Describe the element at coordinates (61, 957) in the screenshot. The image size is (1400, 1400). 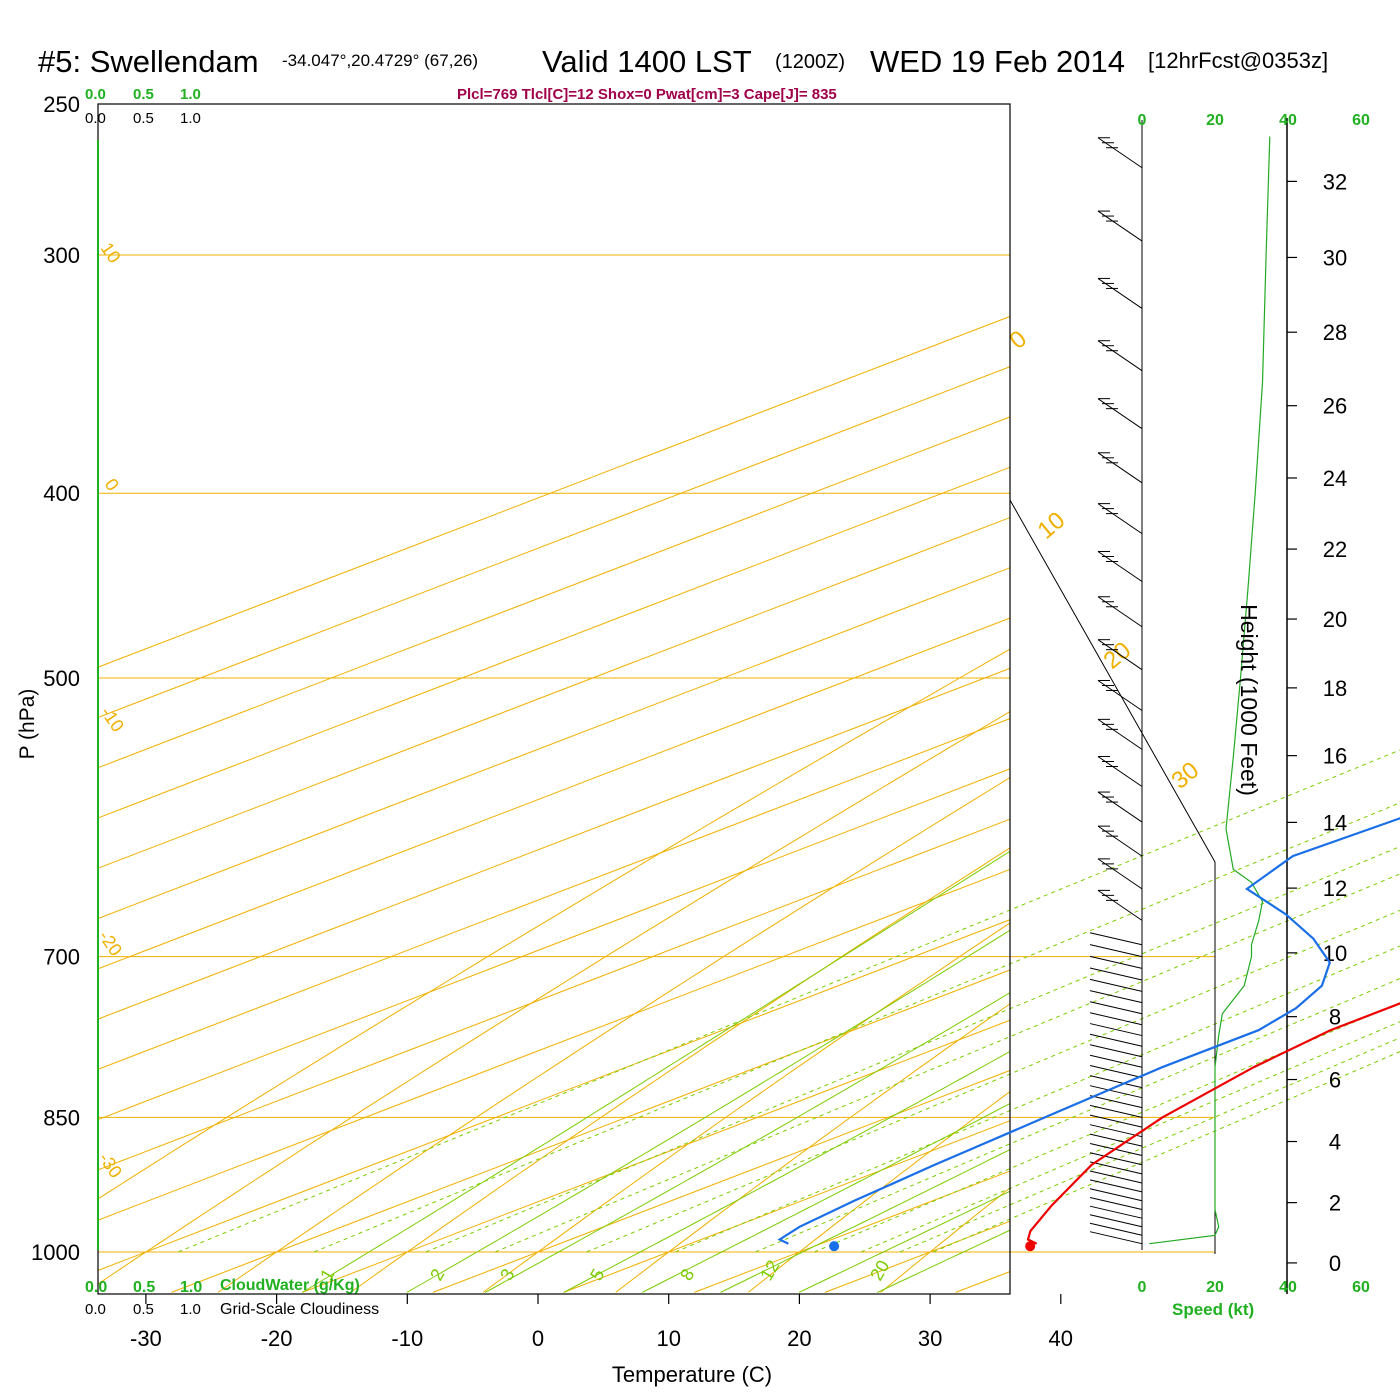
I see `pressure-tick-label: 700` at that location.